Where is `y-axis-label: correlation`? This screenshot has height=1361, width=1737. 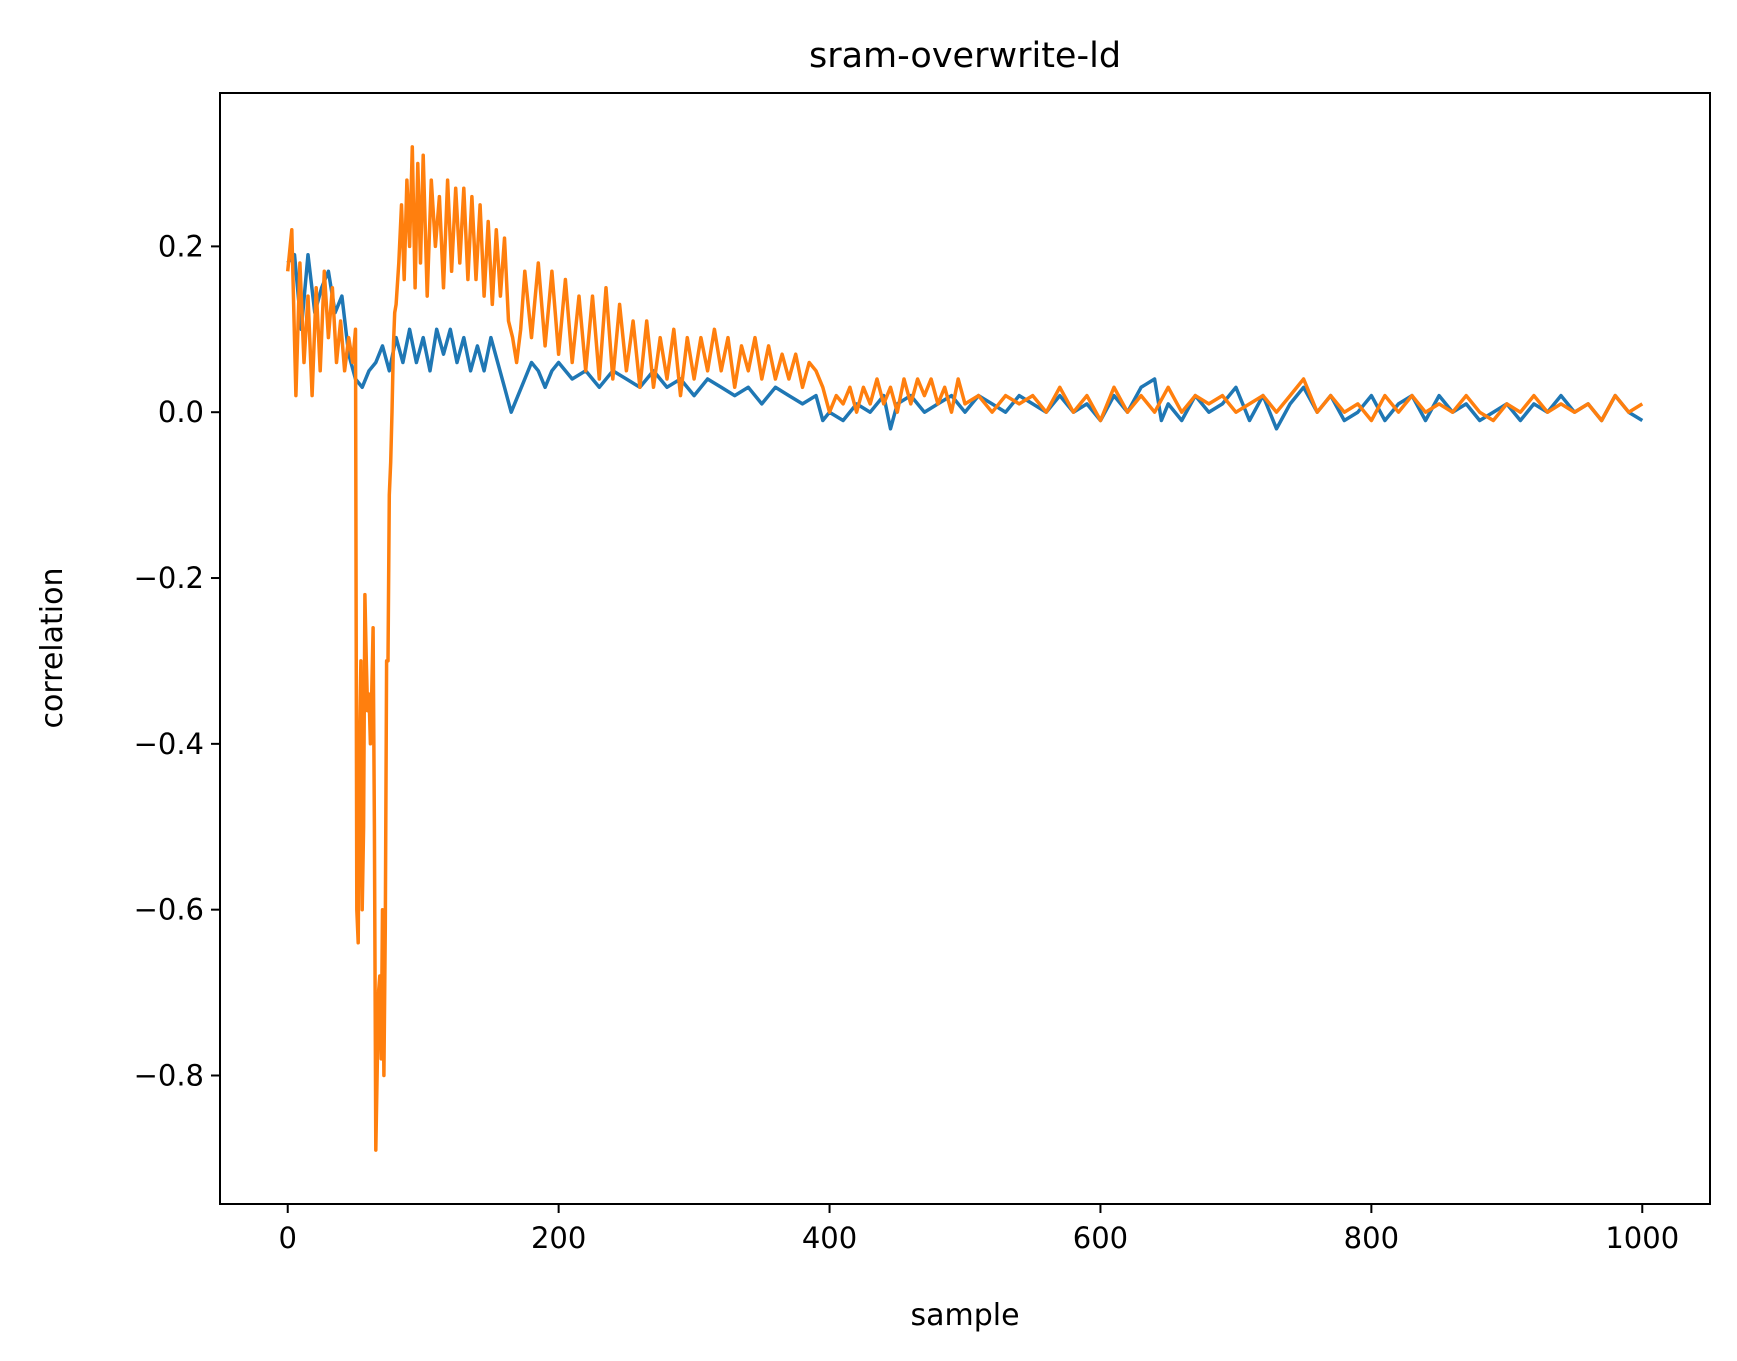 y-axis-label: correlation is located at coordinates (52, 648).